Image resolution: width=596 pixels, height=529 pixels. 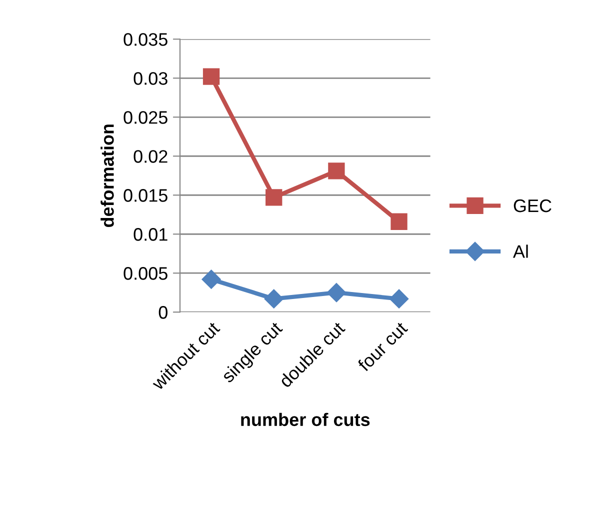 I want to click on y-tick-label: 0.025, so click(x=146, y=117).